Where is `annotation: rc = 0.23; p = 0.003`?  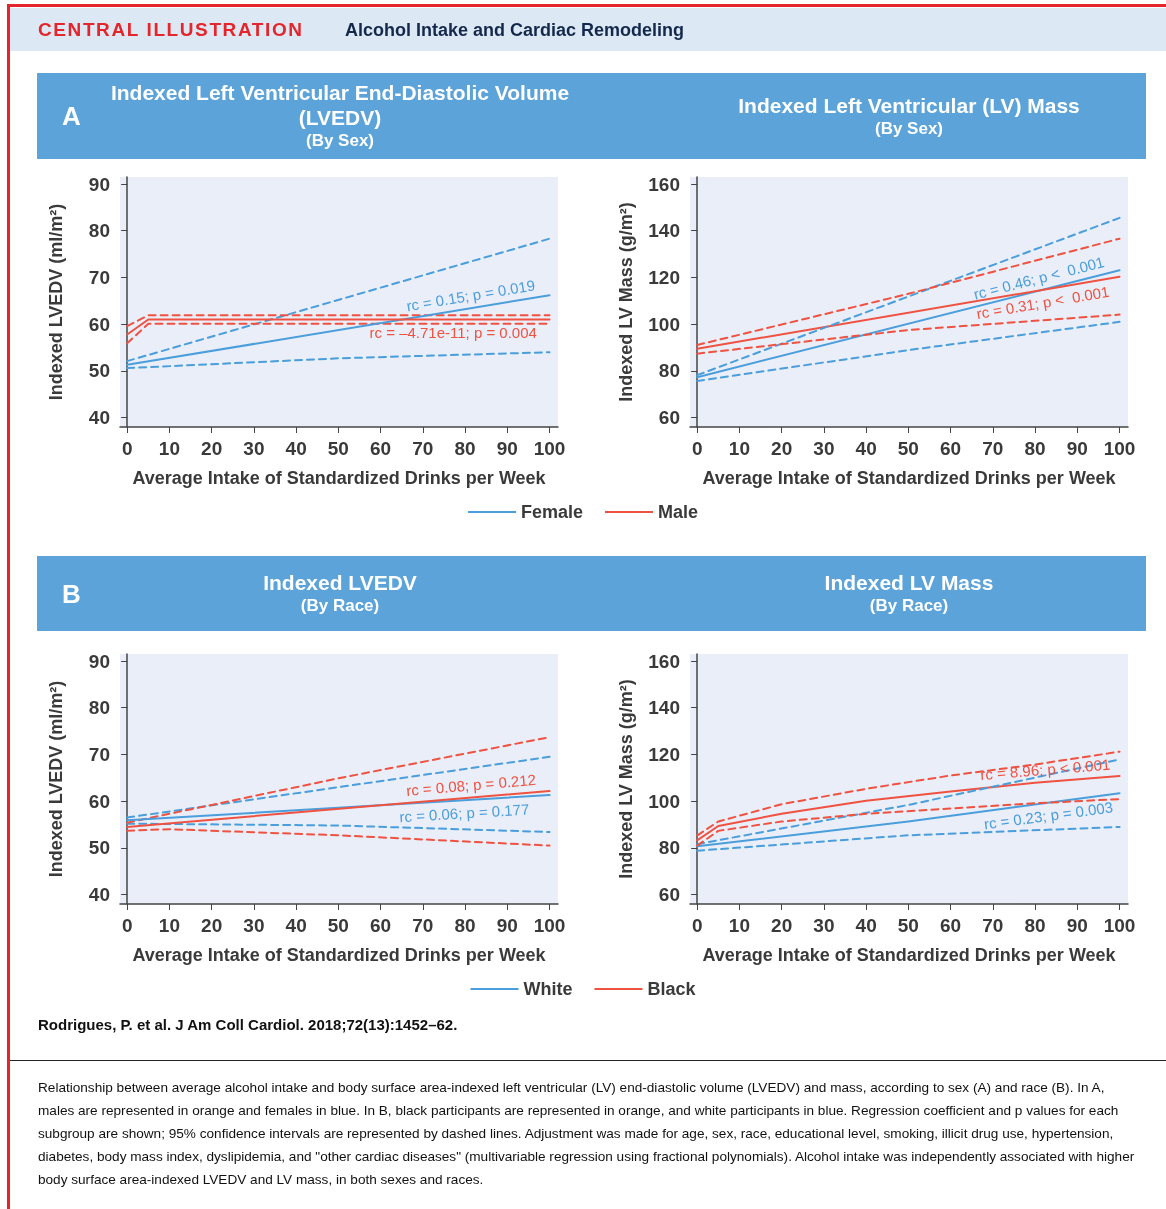 annotation: rc = 0.23; p = 0.003 is located at coordinates (1048, 815).